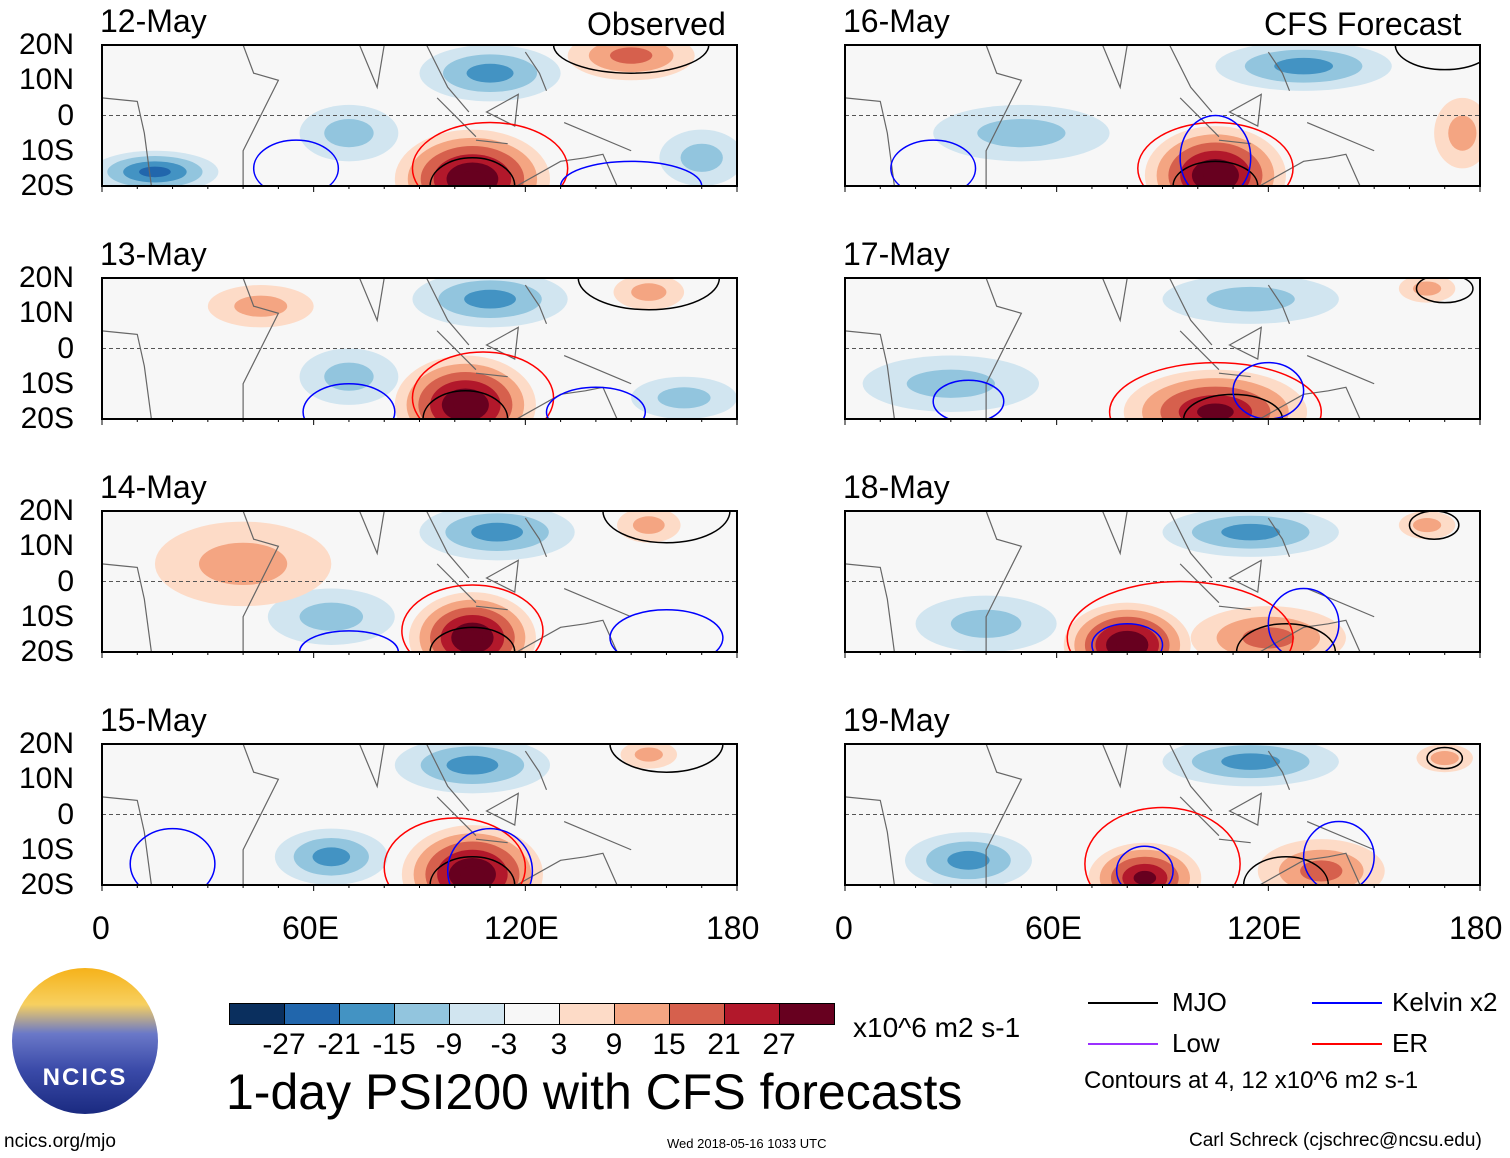 This screenshot has width=1510, height=1158. Describe the element at coordinates (594, 1092) in the screenshot. I see `figure-title: 1-day PSI200 with CFS forecasts` at that location.